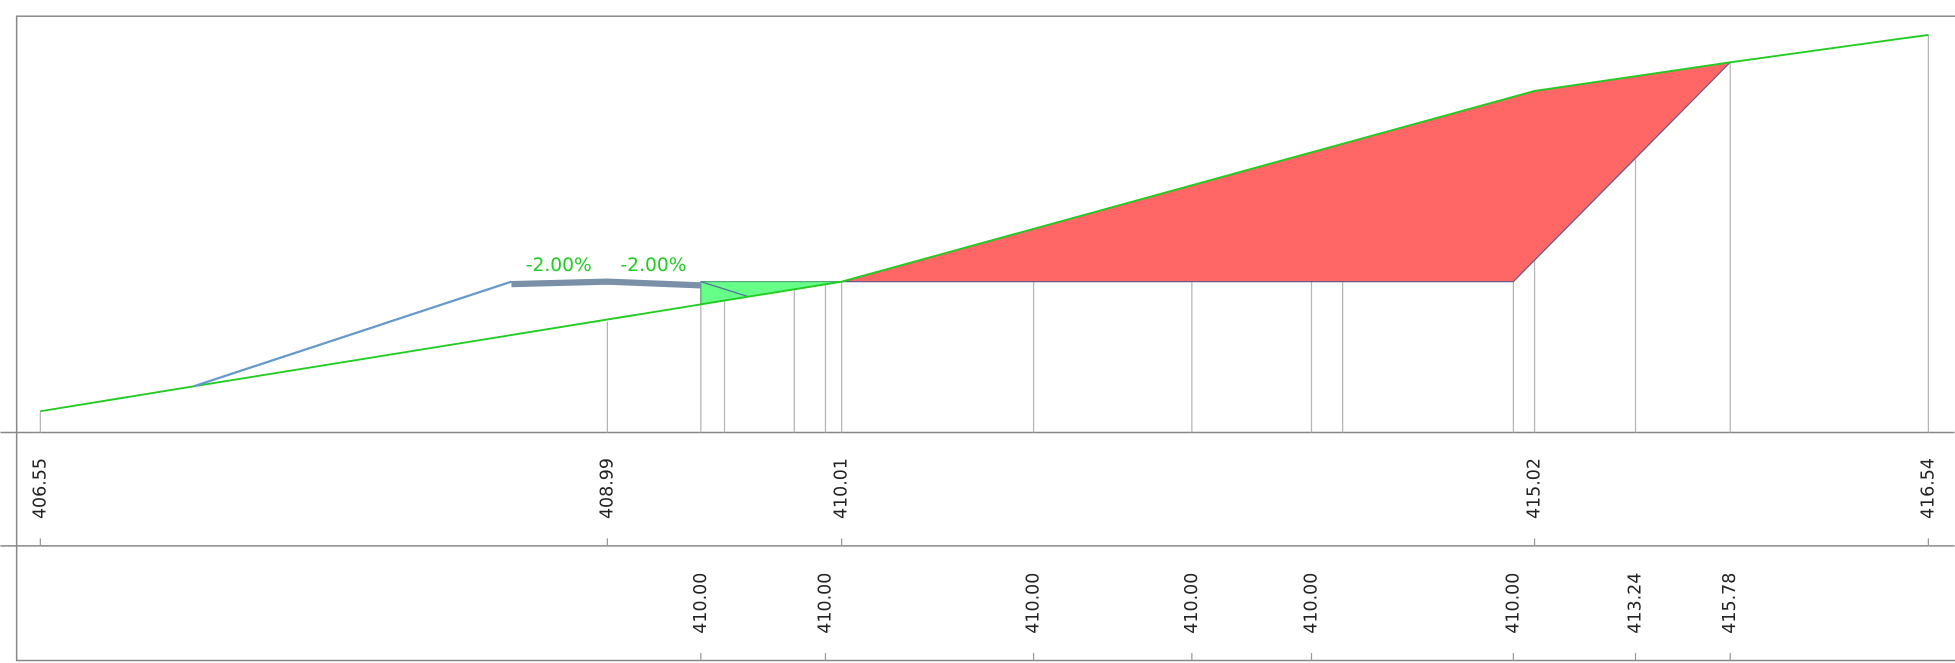 This screenshot has height=663, width=1955. Describe the element at coordinates (607, 488) in the screenshot. I see `elevation-label: 408.99` at that location.